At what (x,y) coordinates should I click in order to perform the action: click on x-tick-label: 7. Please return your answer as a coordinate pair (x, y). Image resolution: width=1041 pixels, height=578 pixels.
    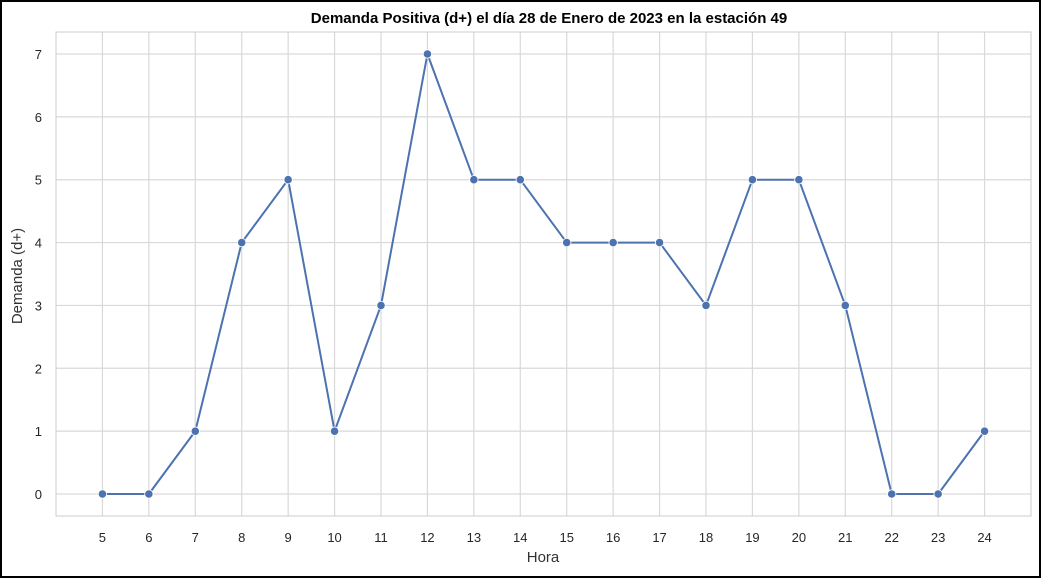
    Looking at the image, I should click on (195, 537).